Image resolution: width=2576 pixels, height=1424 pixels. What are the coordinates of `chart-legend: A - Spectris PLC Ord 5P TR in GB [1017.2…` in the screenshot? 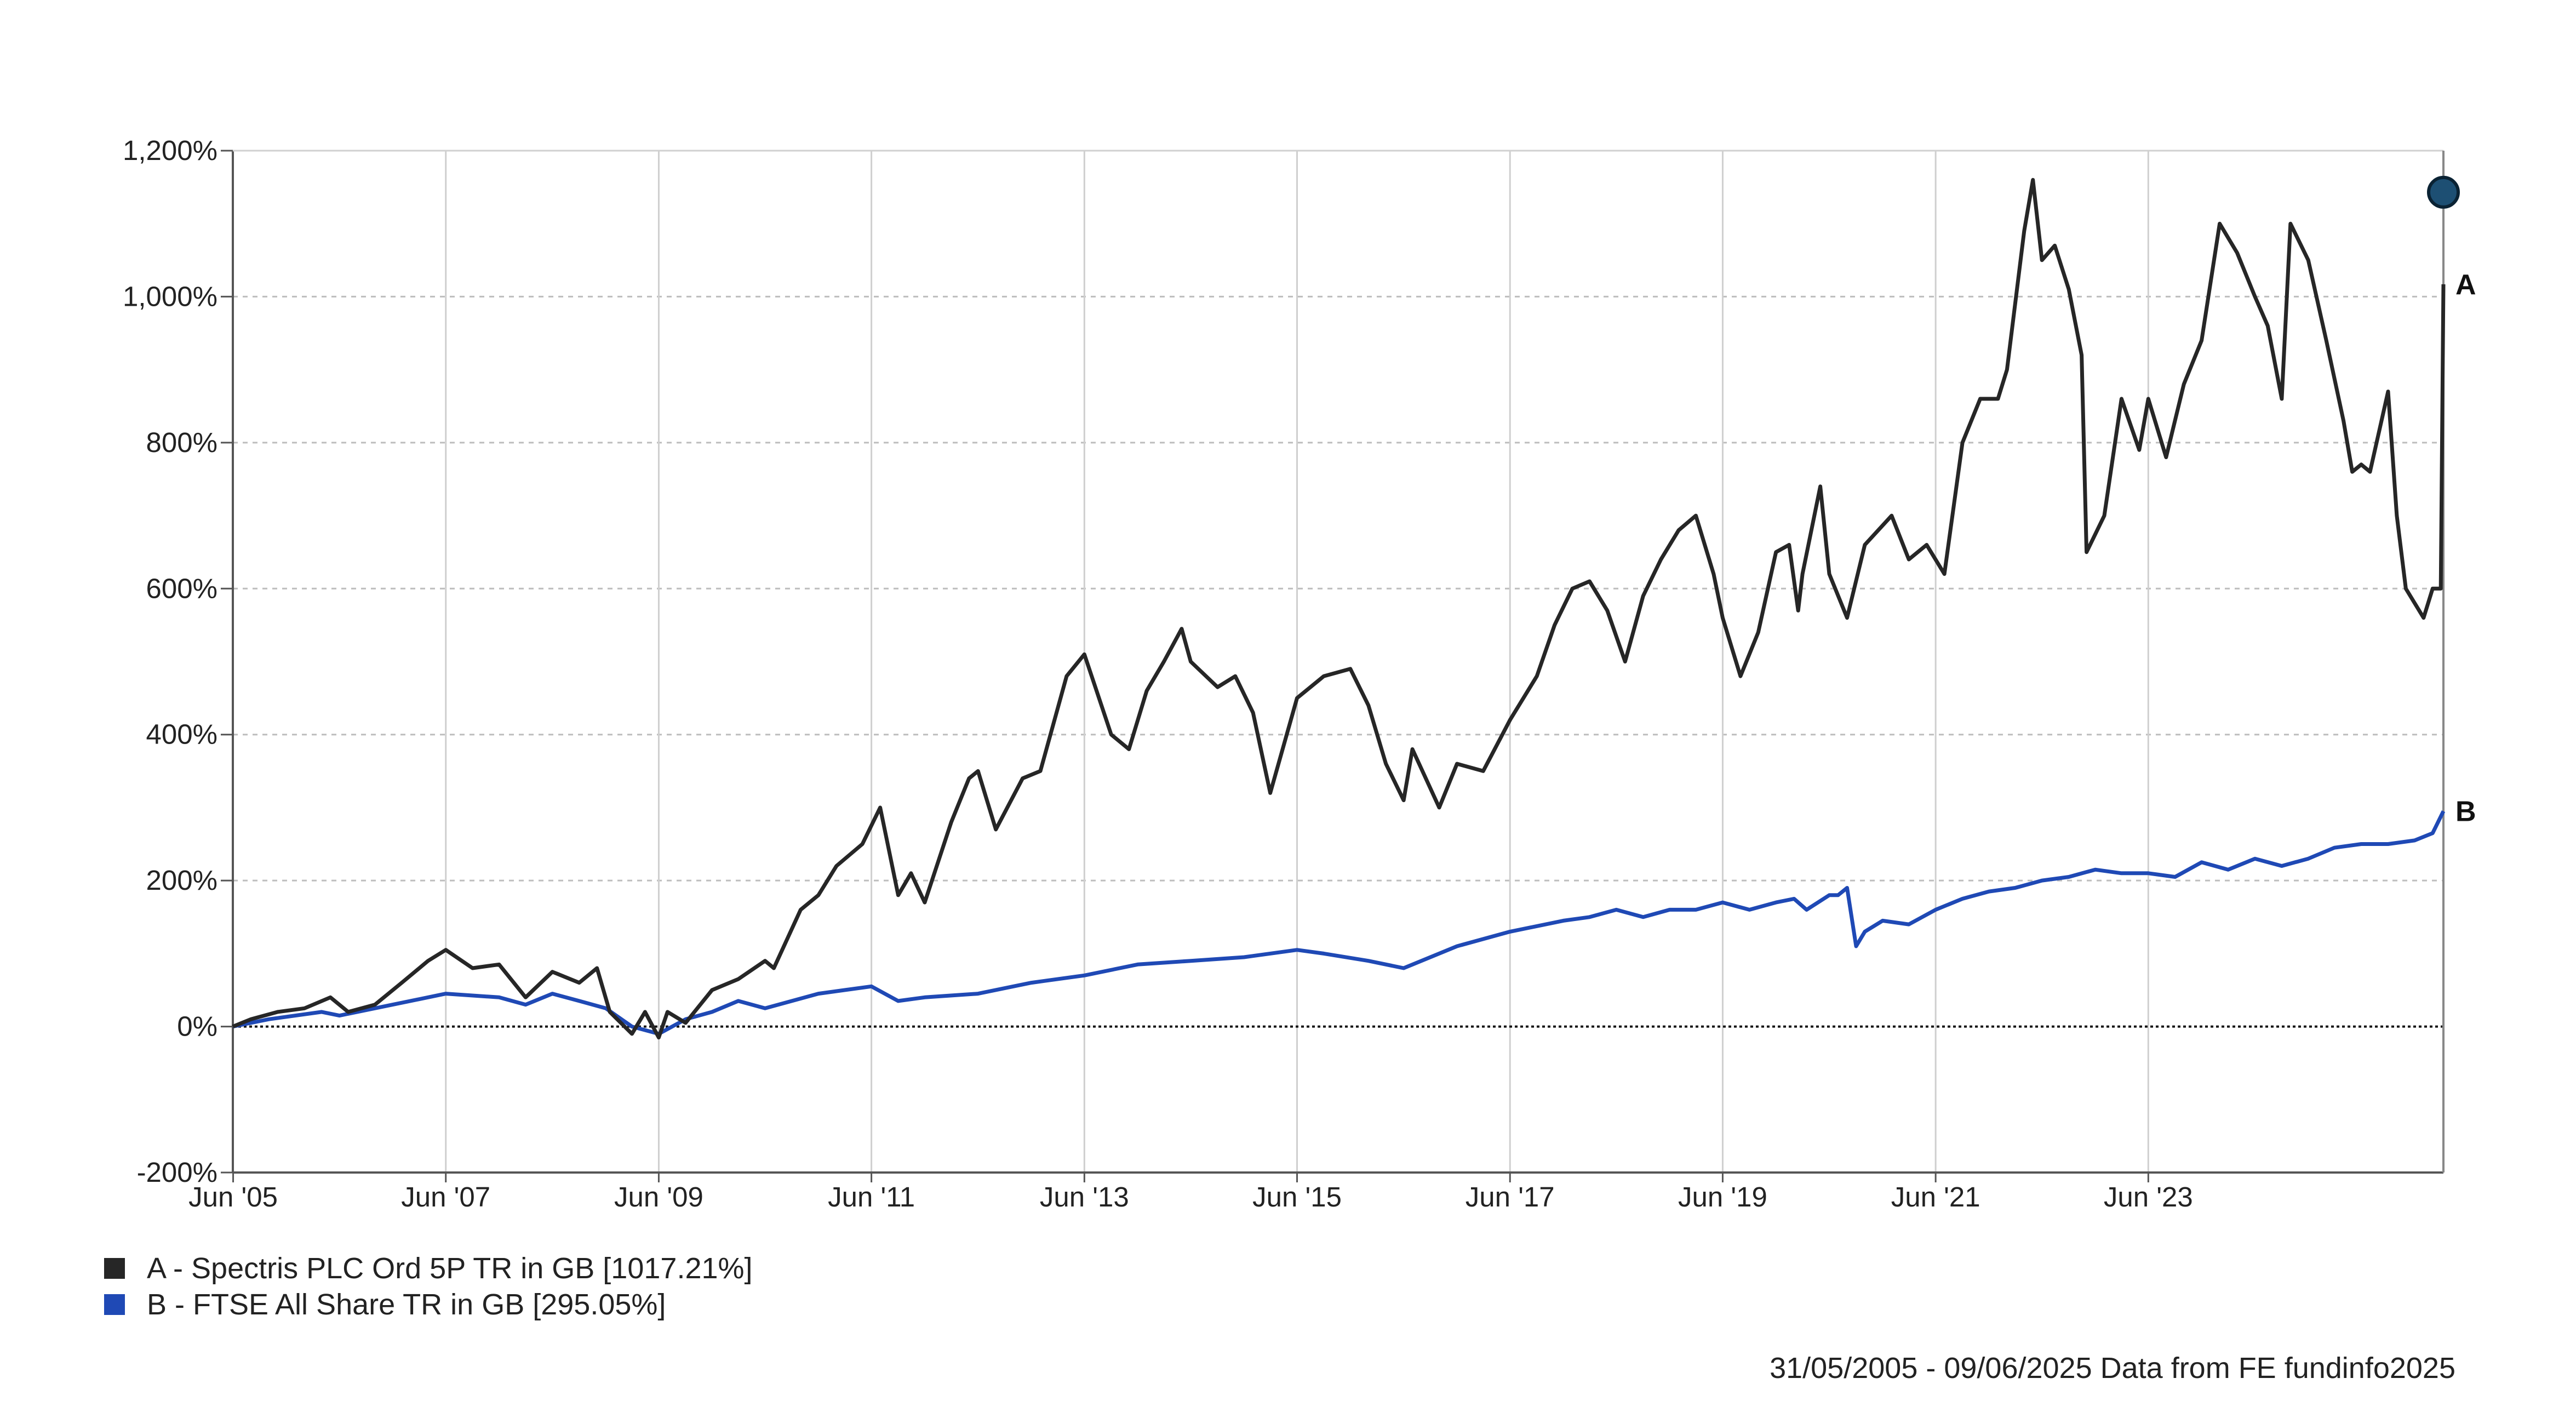 It's located at (428, 1286).